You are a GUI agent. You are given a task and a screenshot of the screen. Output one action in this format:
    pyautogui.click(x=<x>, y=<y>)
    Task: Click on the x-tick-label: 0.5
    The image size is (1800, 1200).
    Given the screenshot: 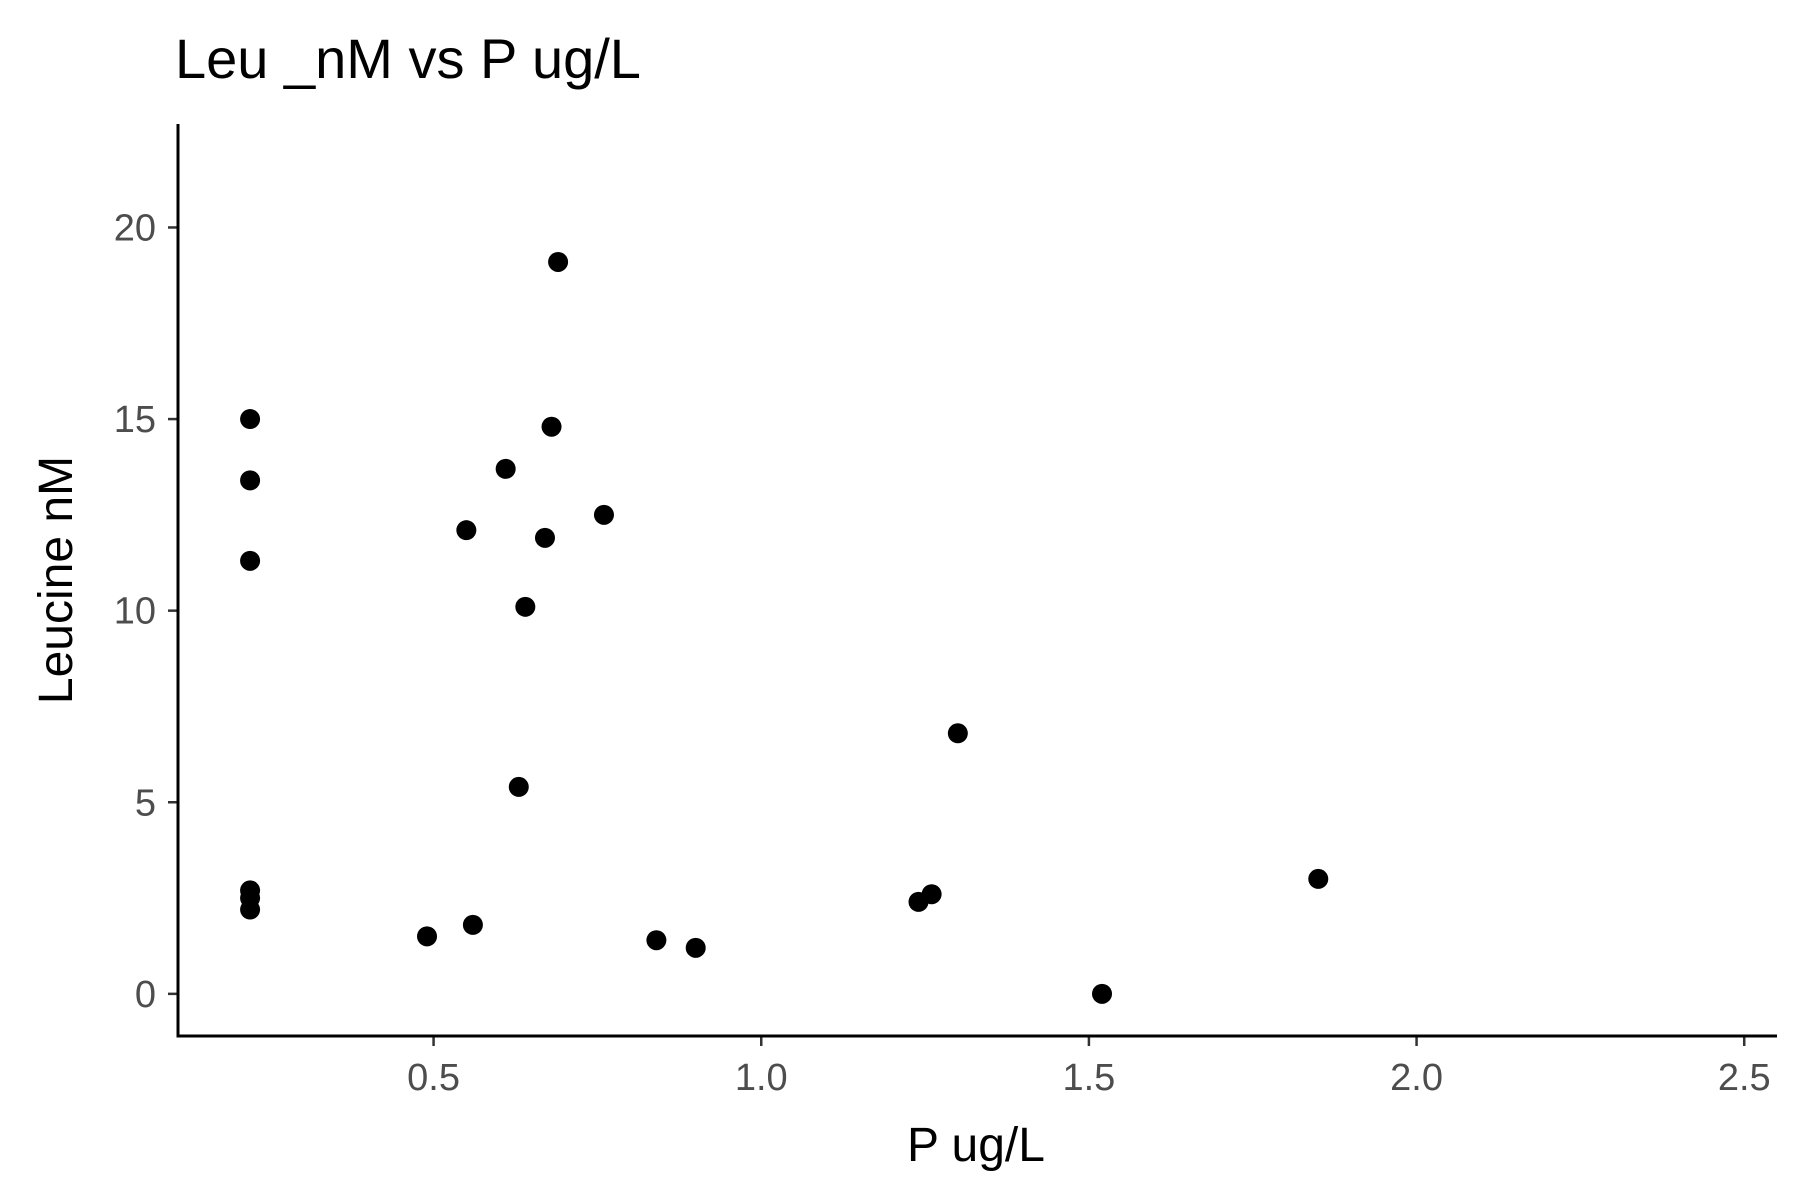 What is the action you would take?
    pyautogui.click(x=433, y=1078)
    